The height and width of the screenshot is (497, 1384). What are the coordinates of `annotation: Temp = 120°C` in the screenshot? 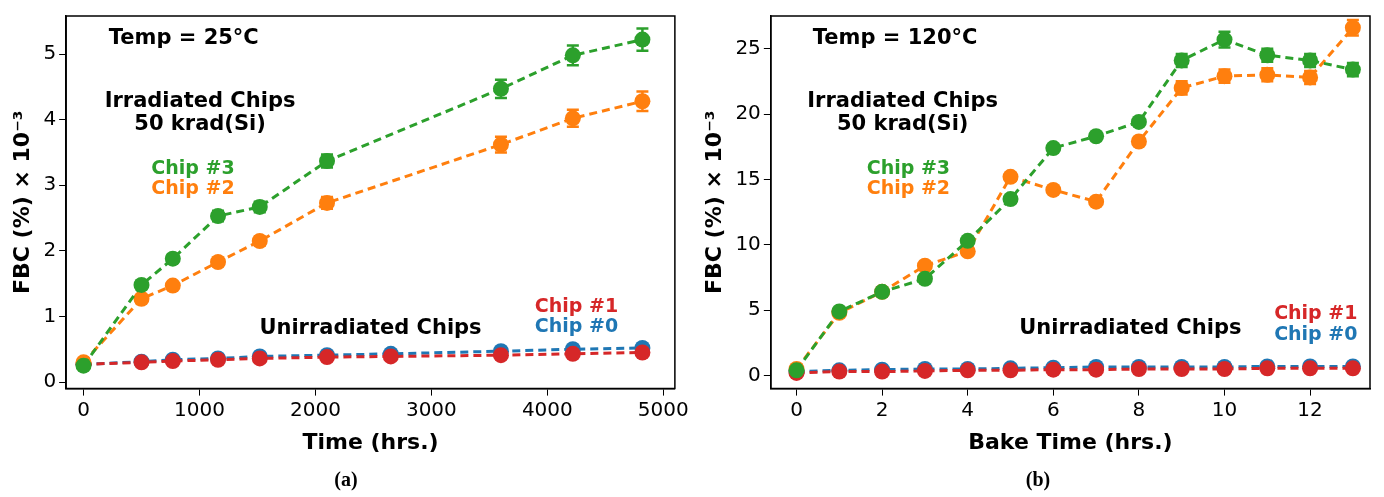 It's located at (895, 36).